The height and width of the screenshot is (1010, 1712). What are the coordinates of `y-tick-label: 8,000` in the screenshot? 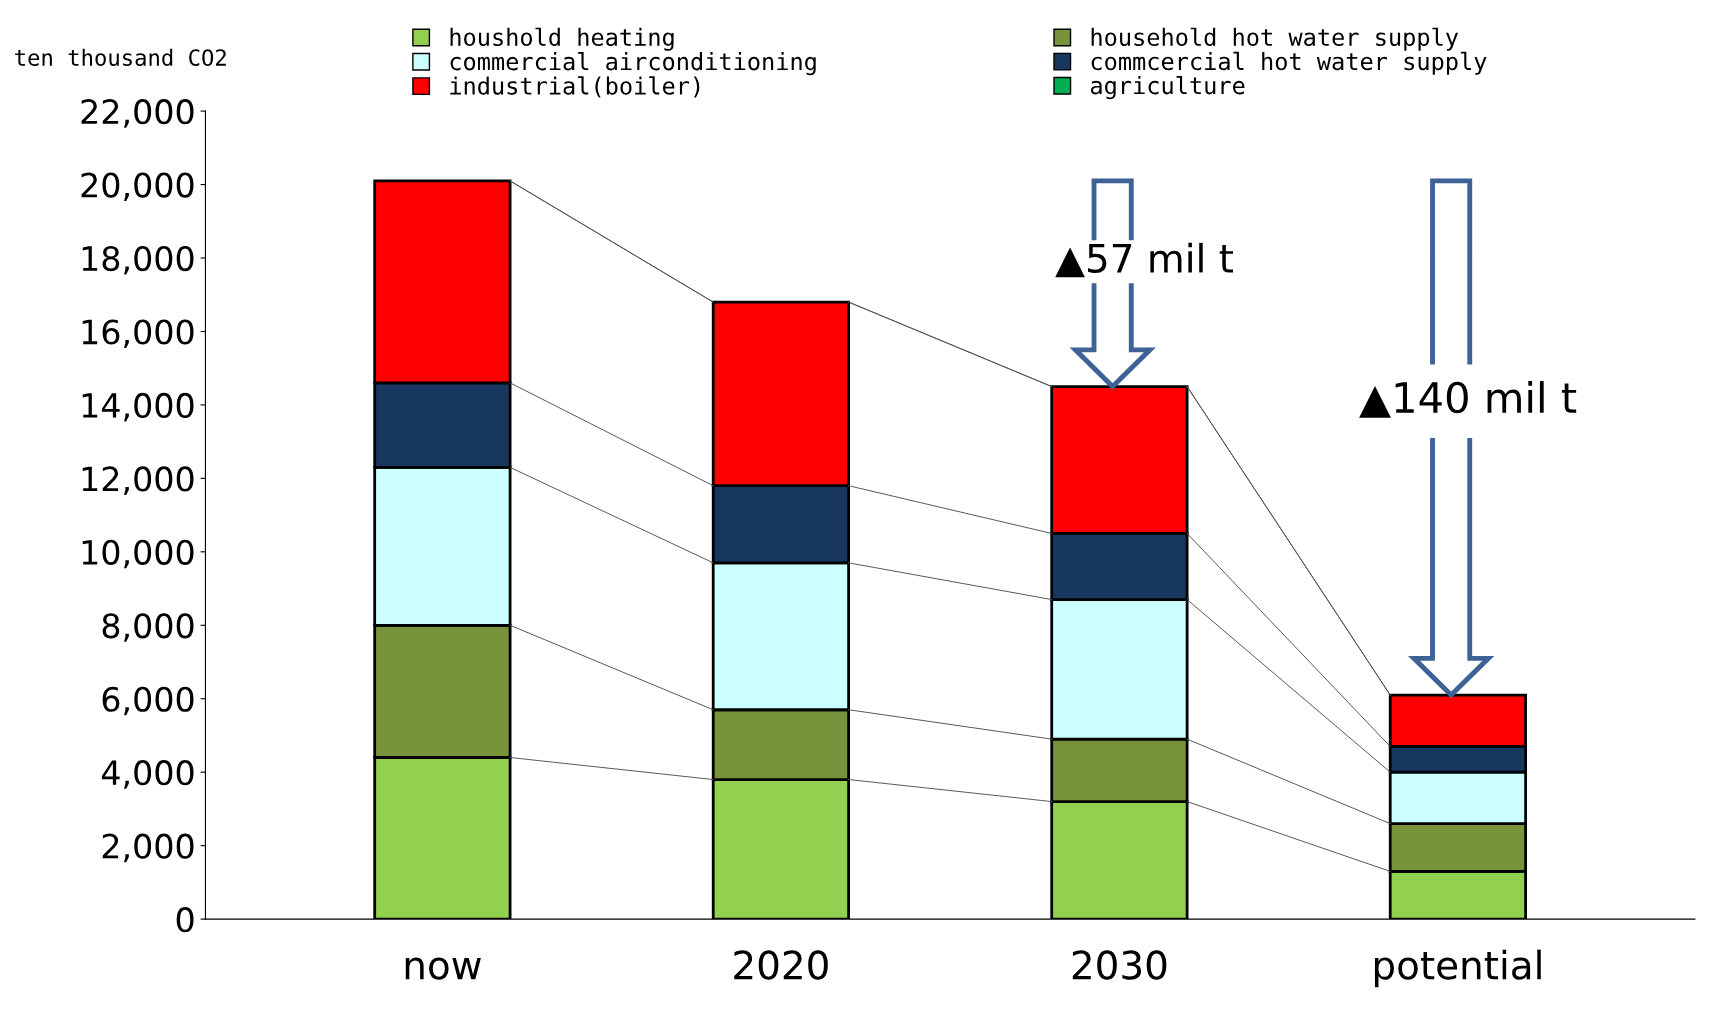 It's located at (148, 627).